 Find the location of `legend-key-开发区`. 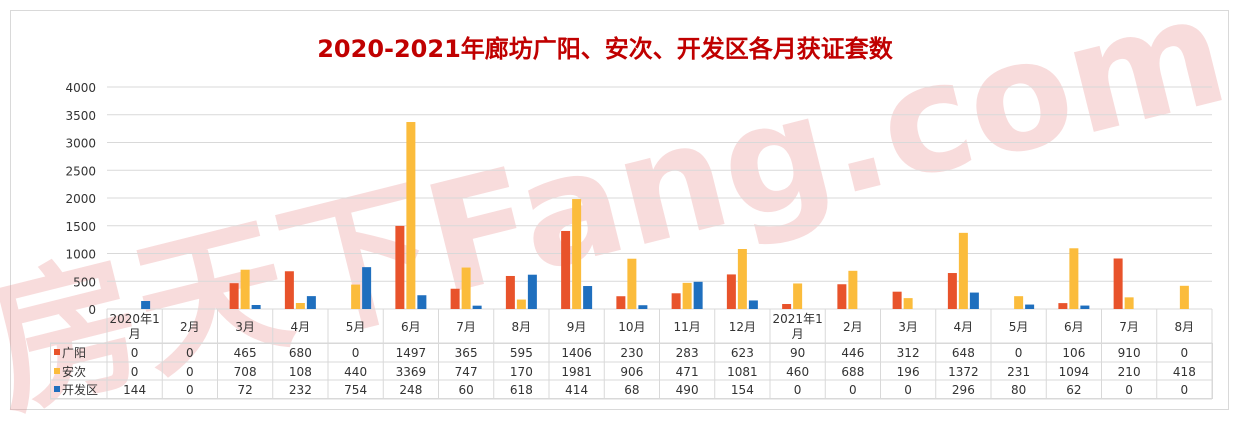

legend-key-开发区 is located at coordinates (57, 389).